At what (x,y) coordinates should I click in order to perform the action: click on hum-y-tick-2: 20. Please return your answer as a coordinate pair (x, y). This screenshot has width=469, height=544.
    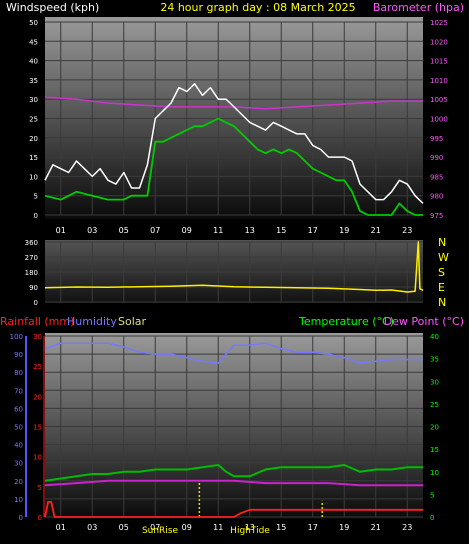
    Looking at the image, I should click on (18, 482).